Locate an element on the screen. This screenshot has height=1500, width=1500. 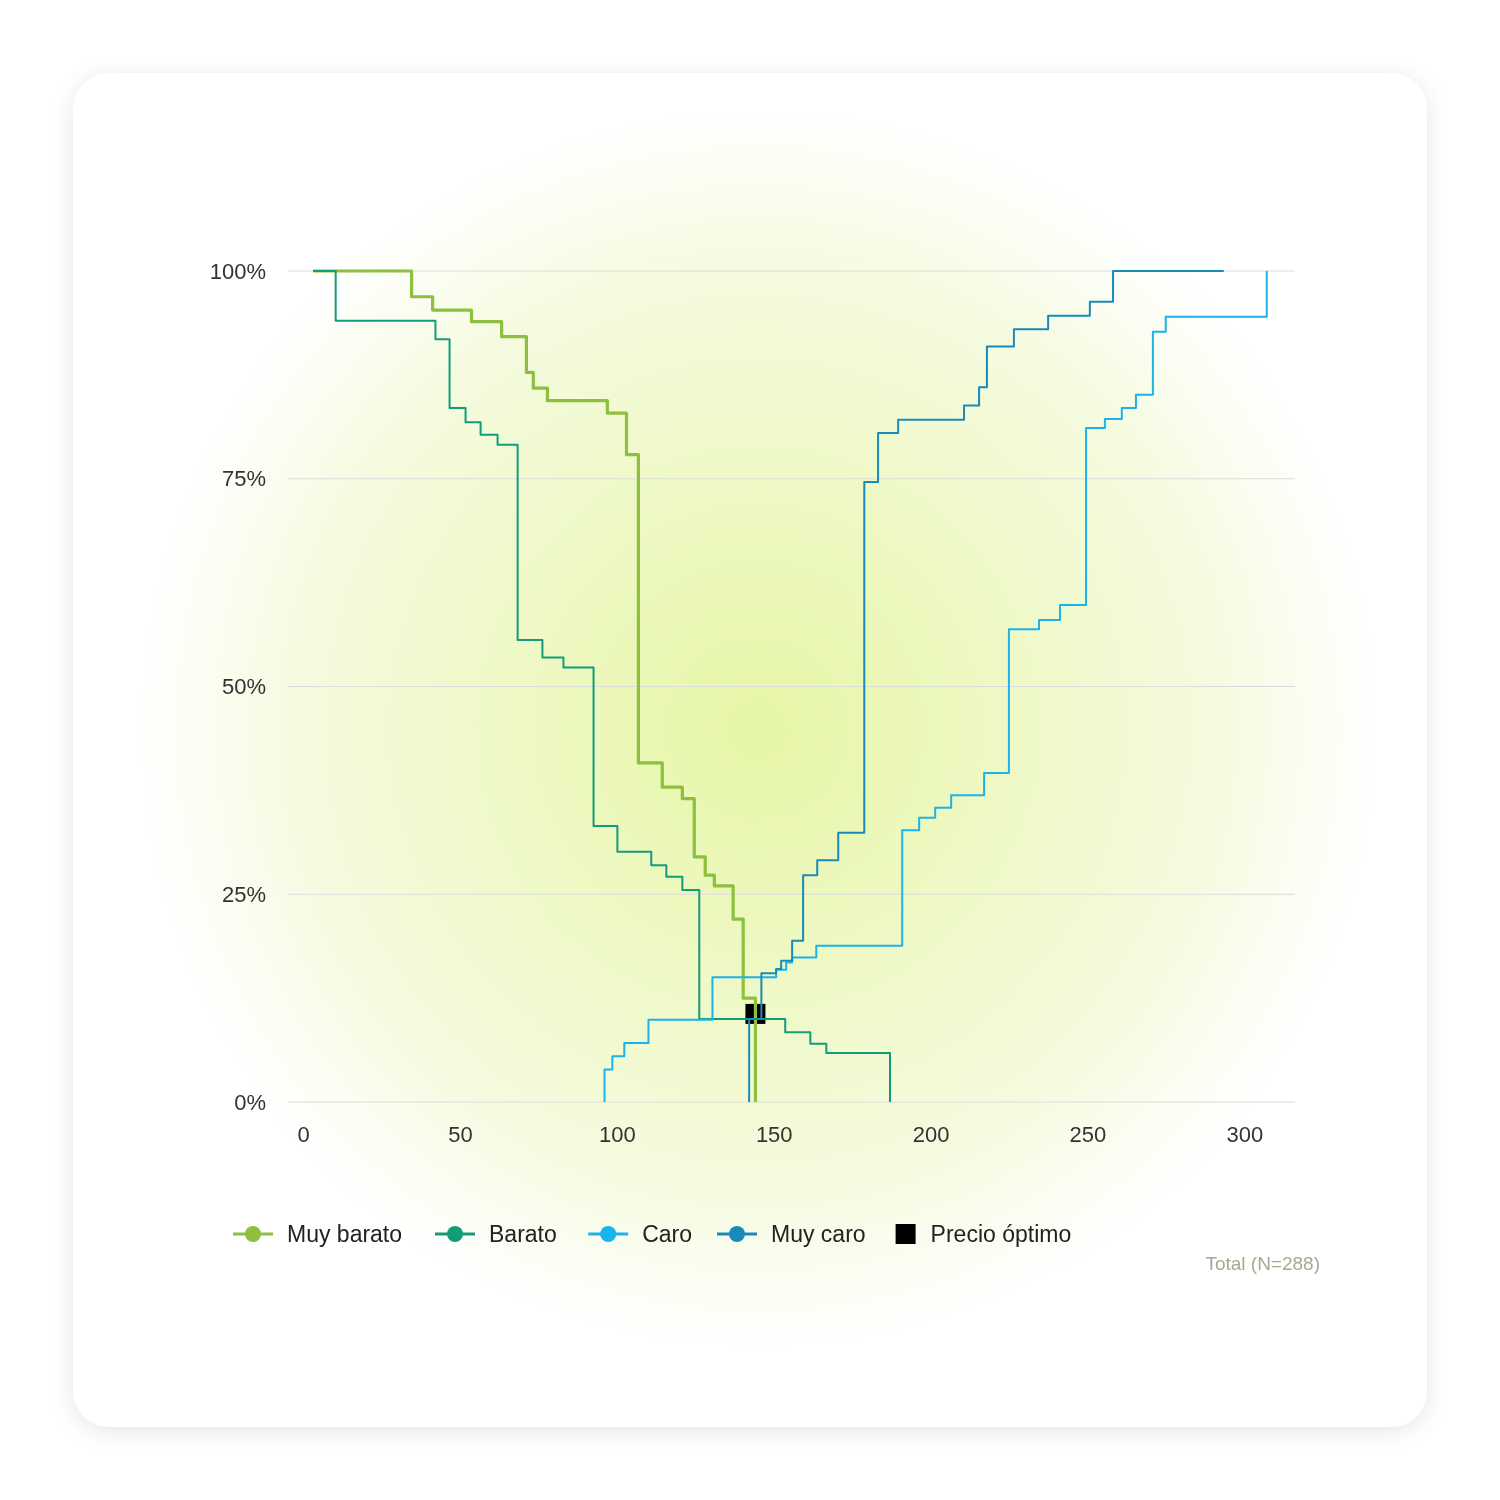
legend-label: Muy barato is located at coordinates (345, 1234).